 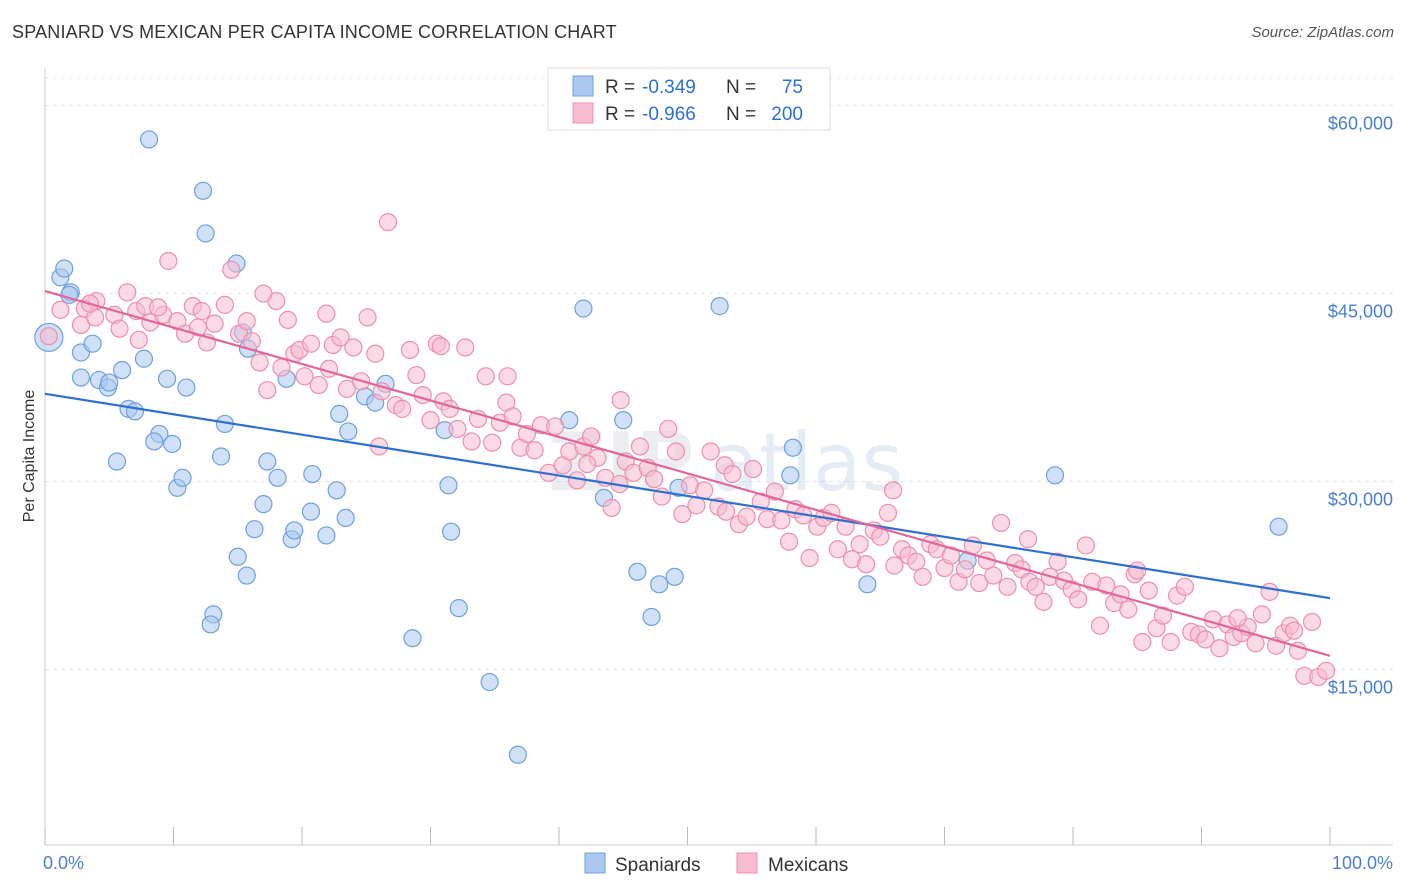 I want to click on x-tick-label-min: 0.0%, so click(x=63, y=863).